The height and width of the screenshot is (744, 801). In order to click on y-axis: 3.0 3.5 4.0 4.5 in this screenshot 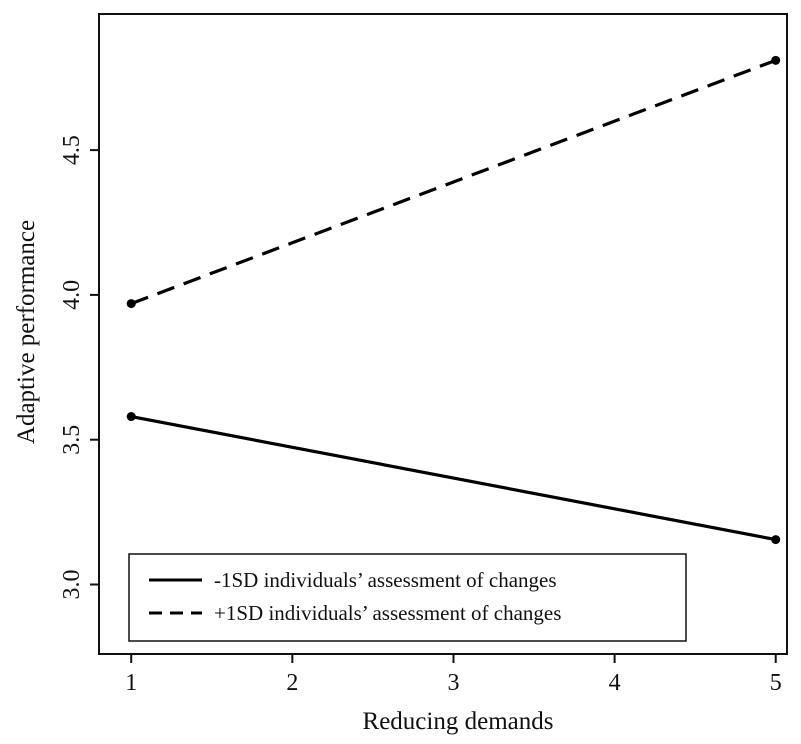, I will do `click(79, 364)`.